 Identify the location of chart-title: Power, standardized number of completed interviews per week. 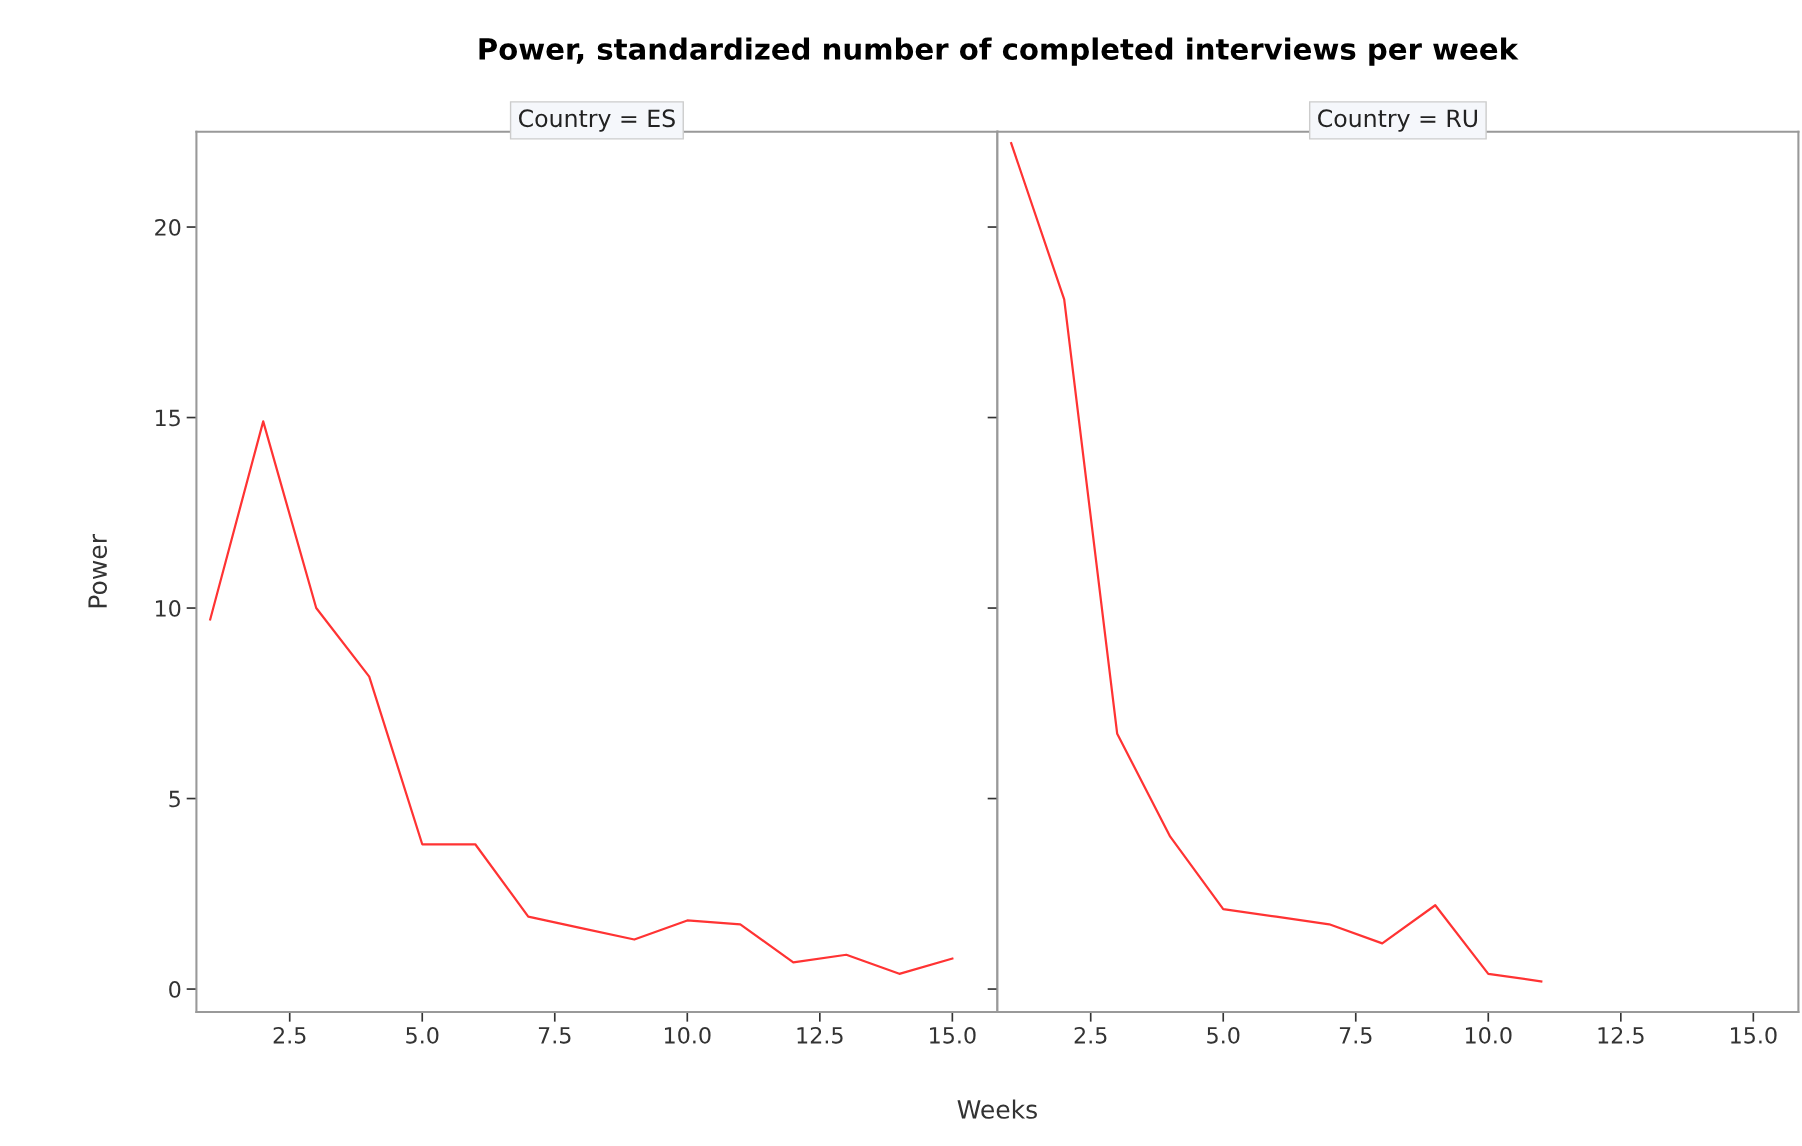
(999, 51).